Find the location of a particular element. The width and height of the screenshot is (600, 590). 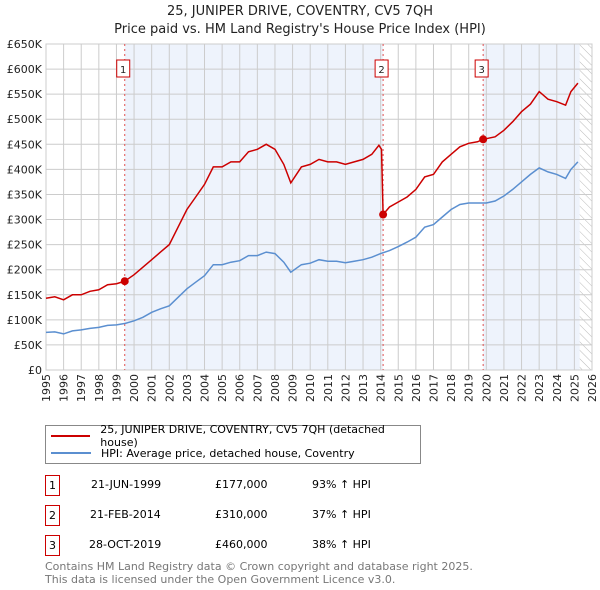

x-tick-label: 2009 is located at coordinates (293, 388).